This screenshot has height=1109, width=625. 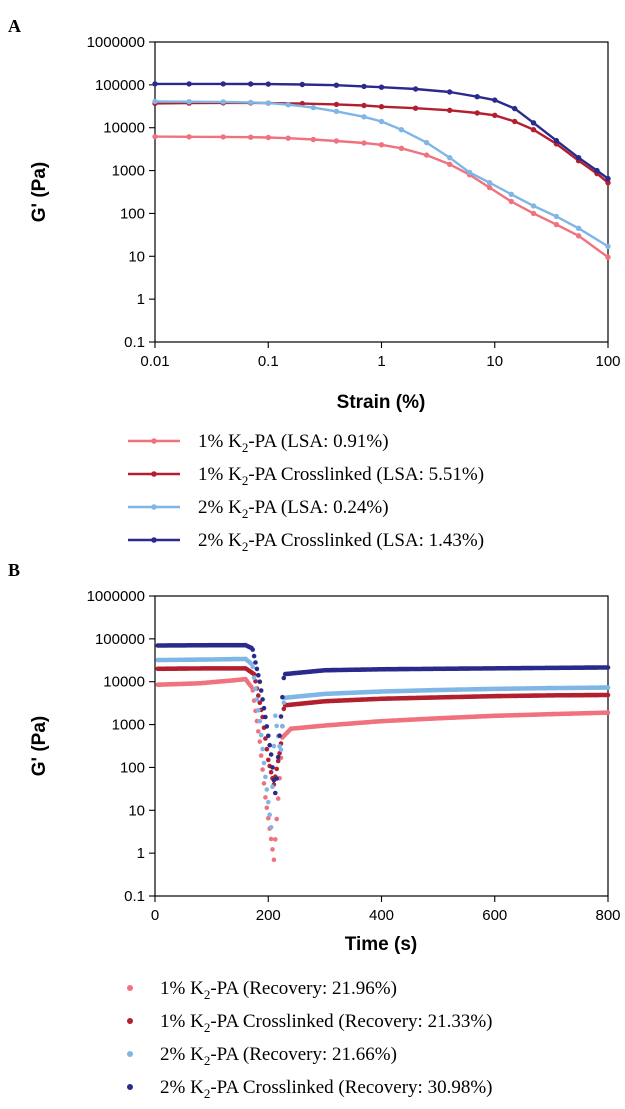 What do you see at coordinates (366, 474) in the screenshot?
I see `legend-text-suffix: -PA Crosslinked (LSA: 5.51%)` at bounding box center [366, 474].